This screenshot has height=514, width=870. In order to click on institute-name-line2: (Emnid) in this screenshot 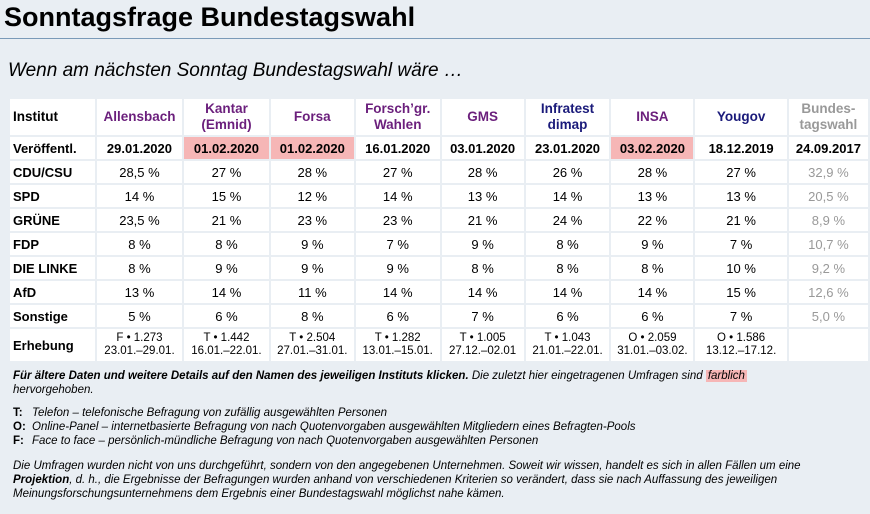, I will do `click(226, 124)`.